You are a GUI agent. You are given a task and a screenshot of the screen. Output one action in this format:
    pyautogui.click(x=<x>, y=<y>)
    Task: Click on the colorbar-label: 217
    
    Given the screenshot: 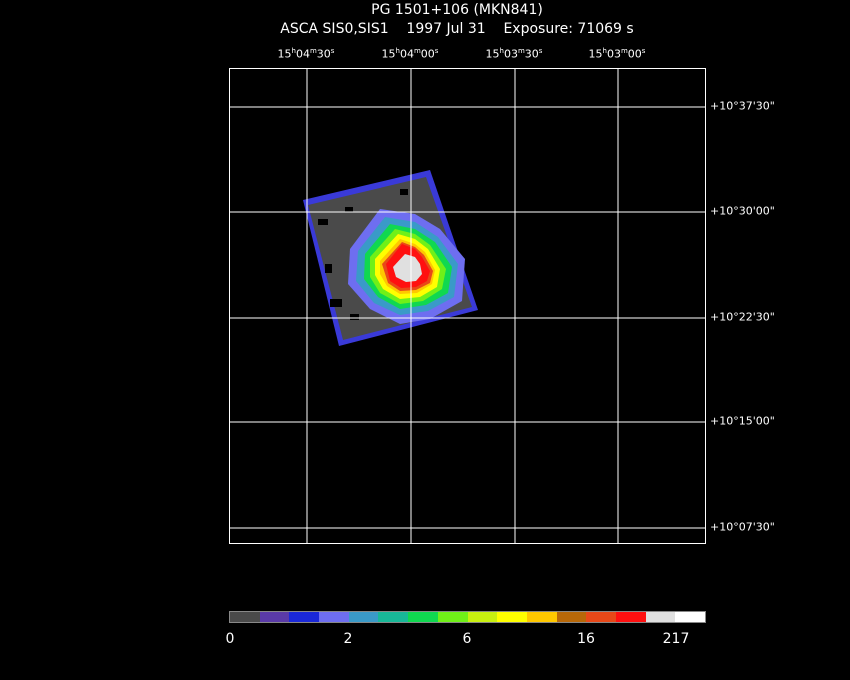 What is the action you would take?
    pyautogui.click(x=676, y=639)
    